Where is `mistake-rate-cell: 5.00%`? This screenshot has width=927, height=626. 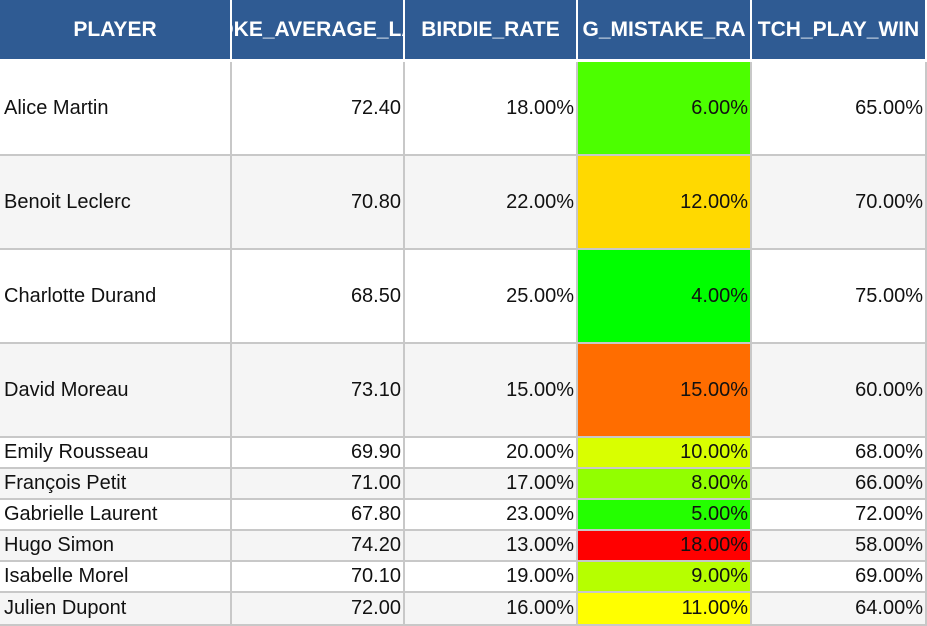 mistake-rate-cell: 5.00% is located at coordinates (665, 515).